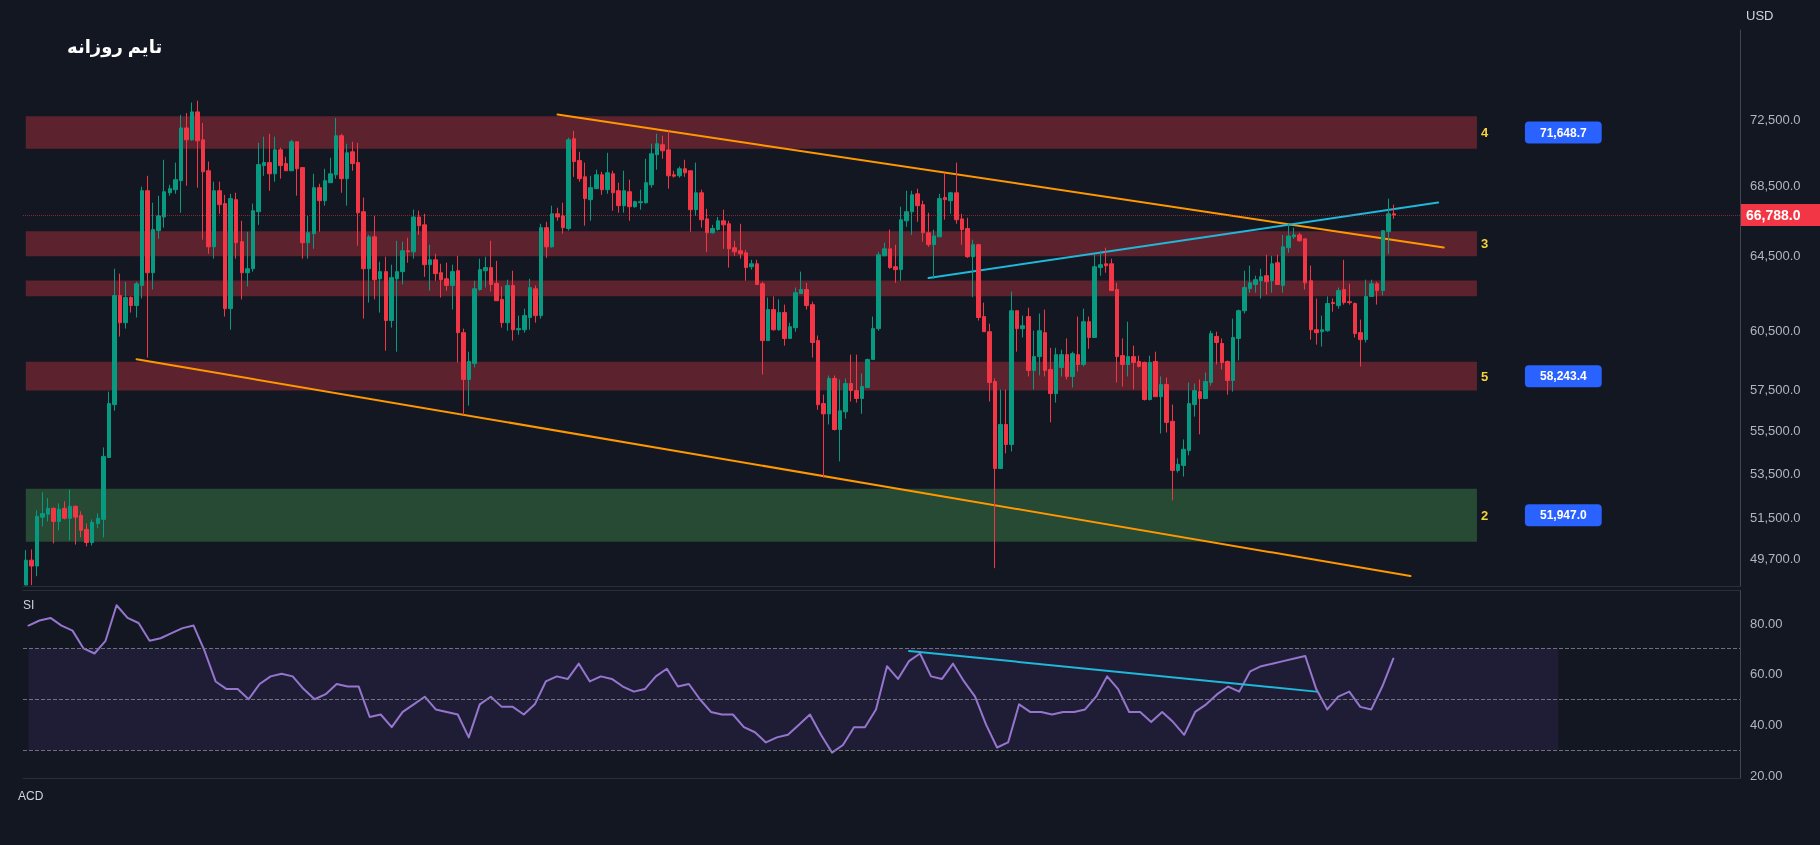 Image resolution: width=1820 pixels, height=845 pixels. What do you see at coordinates (1775, 559) in the screenshot?
I see `y-tick-label: 49,700.0` at bounding box center [1775, 559].